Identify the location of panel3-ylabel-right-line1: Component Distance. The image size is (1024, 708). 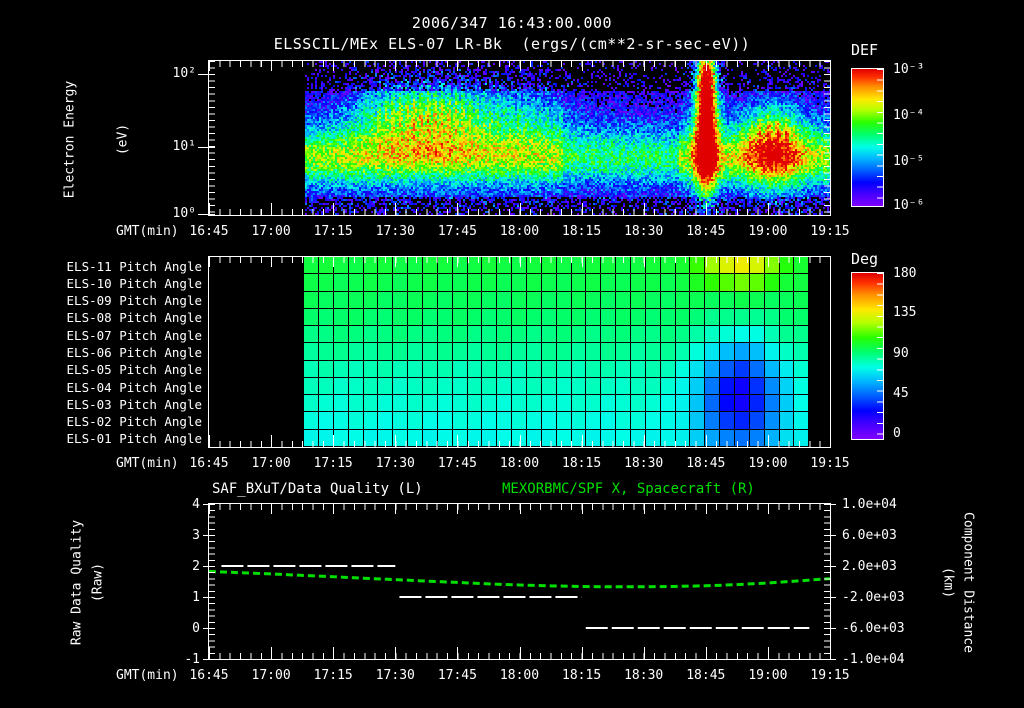
(968, 582).